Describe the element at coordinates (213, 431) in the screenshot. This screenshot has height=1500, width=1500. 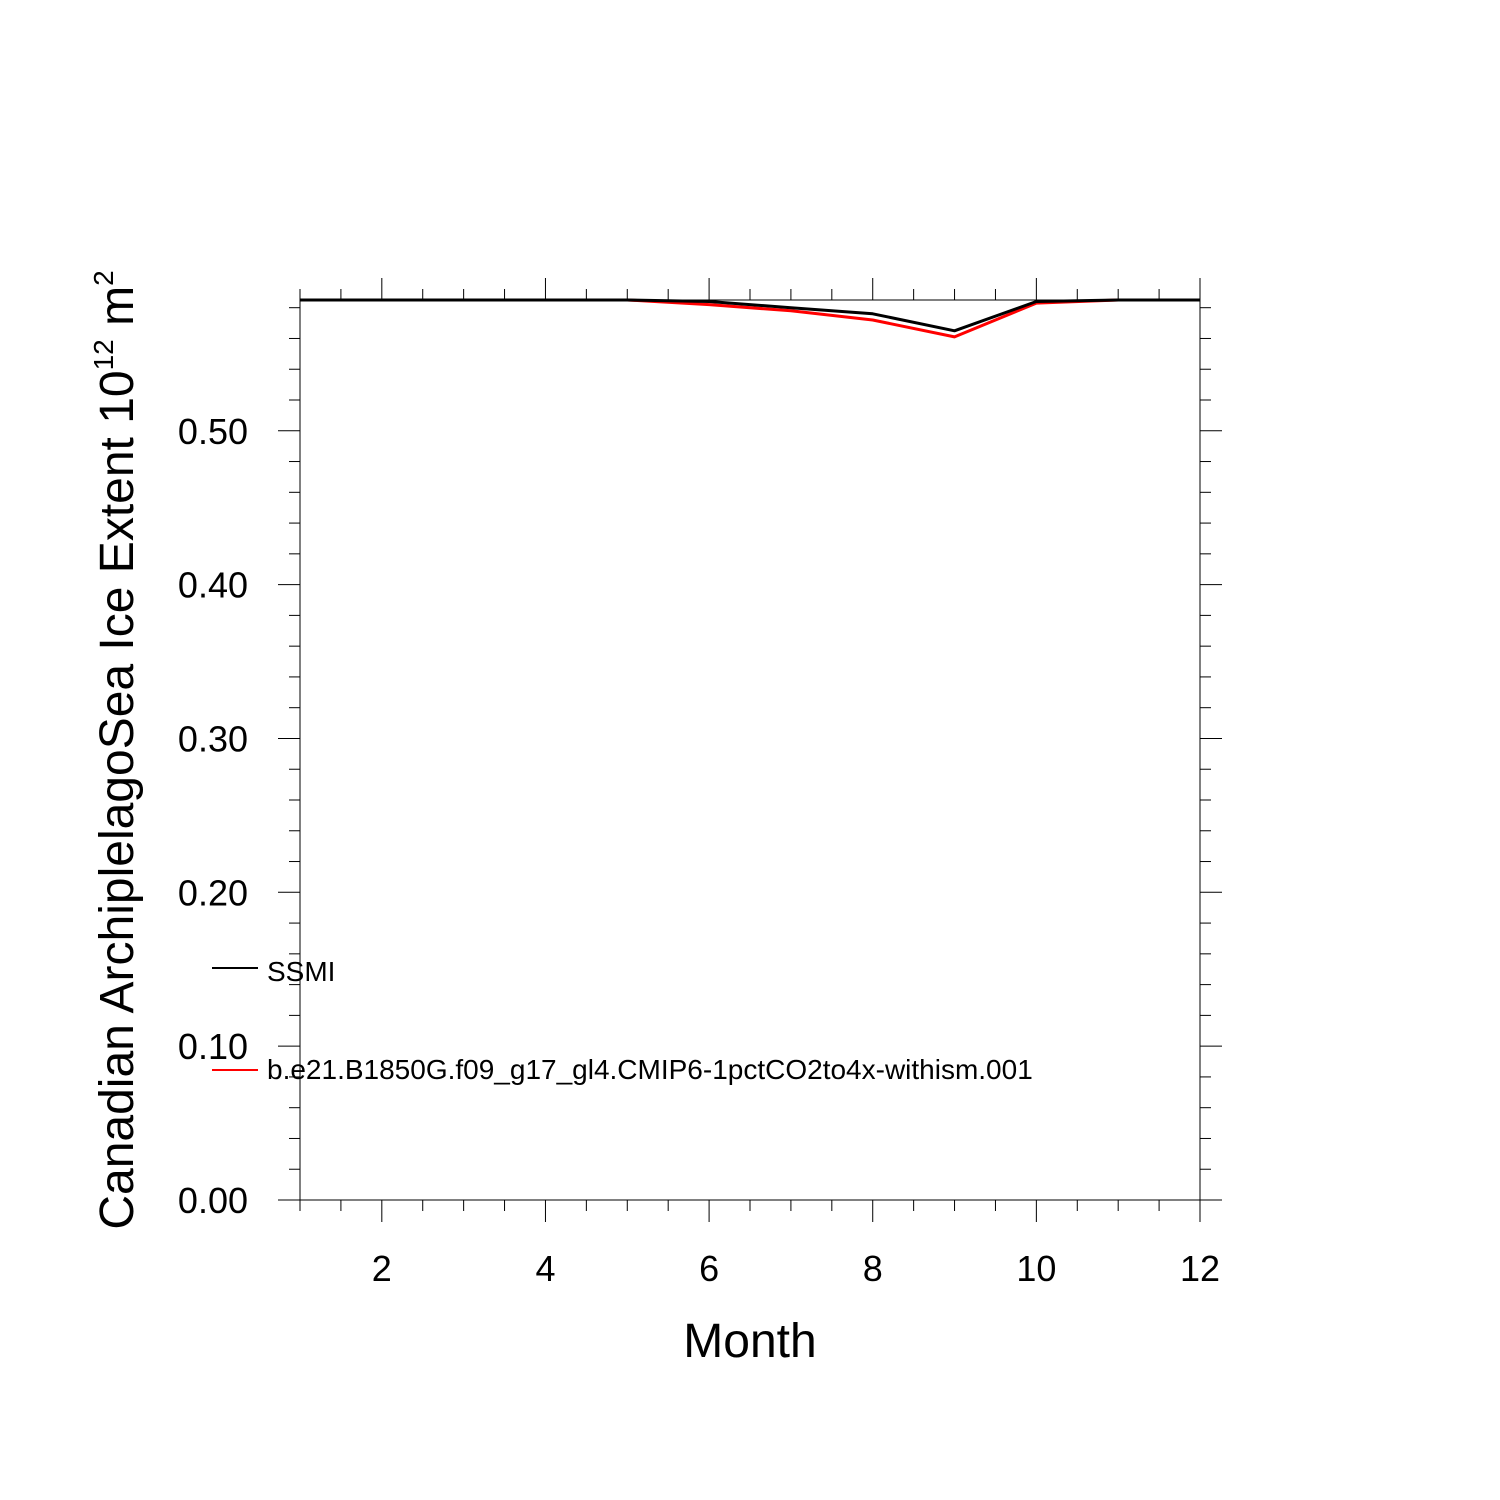
I see `y-tick-label: 0.50` at that location.